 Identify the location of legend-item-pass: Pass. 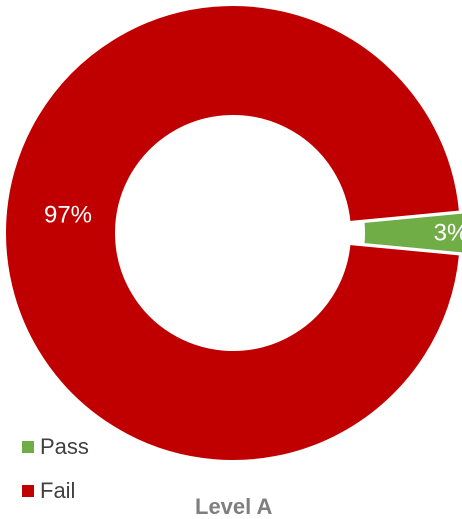
(55, 447).